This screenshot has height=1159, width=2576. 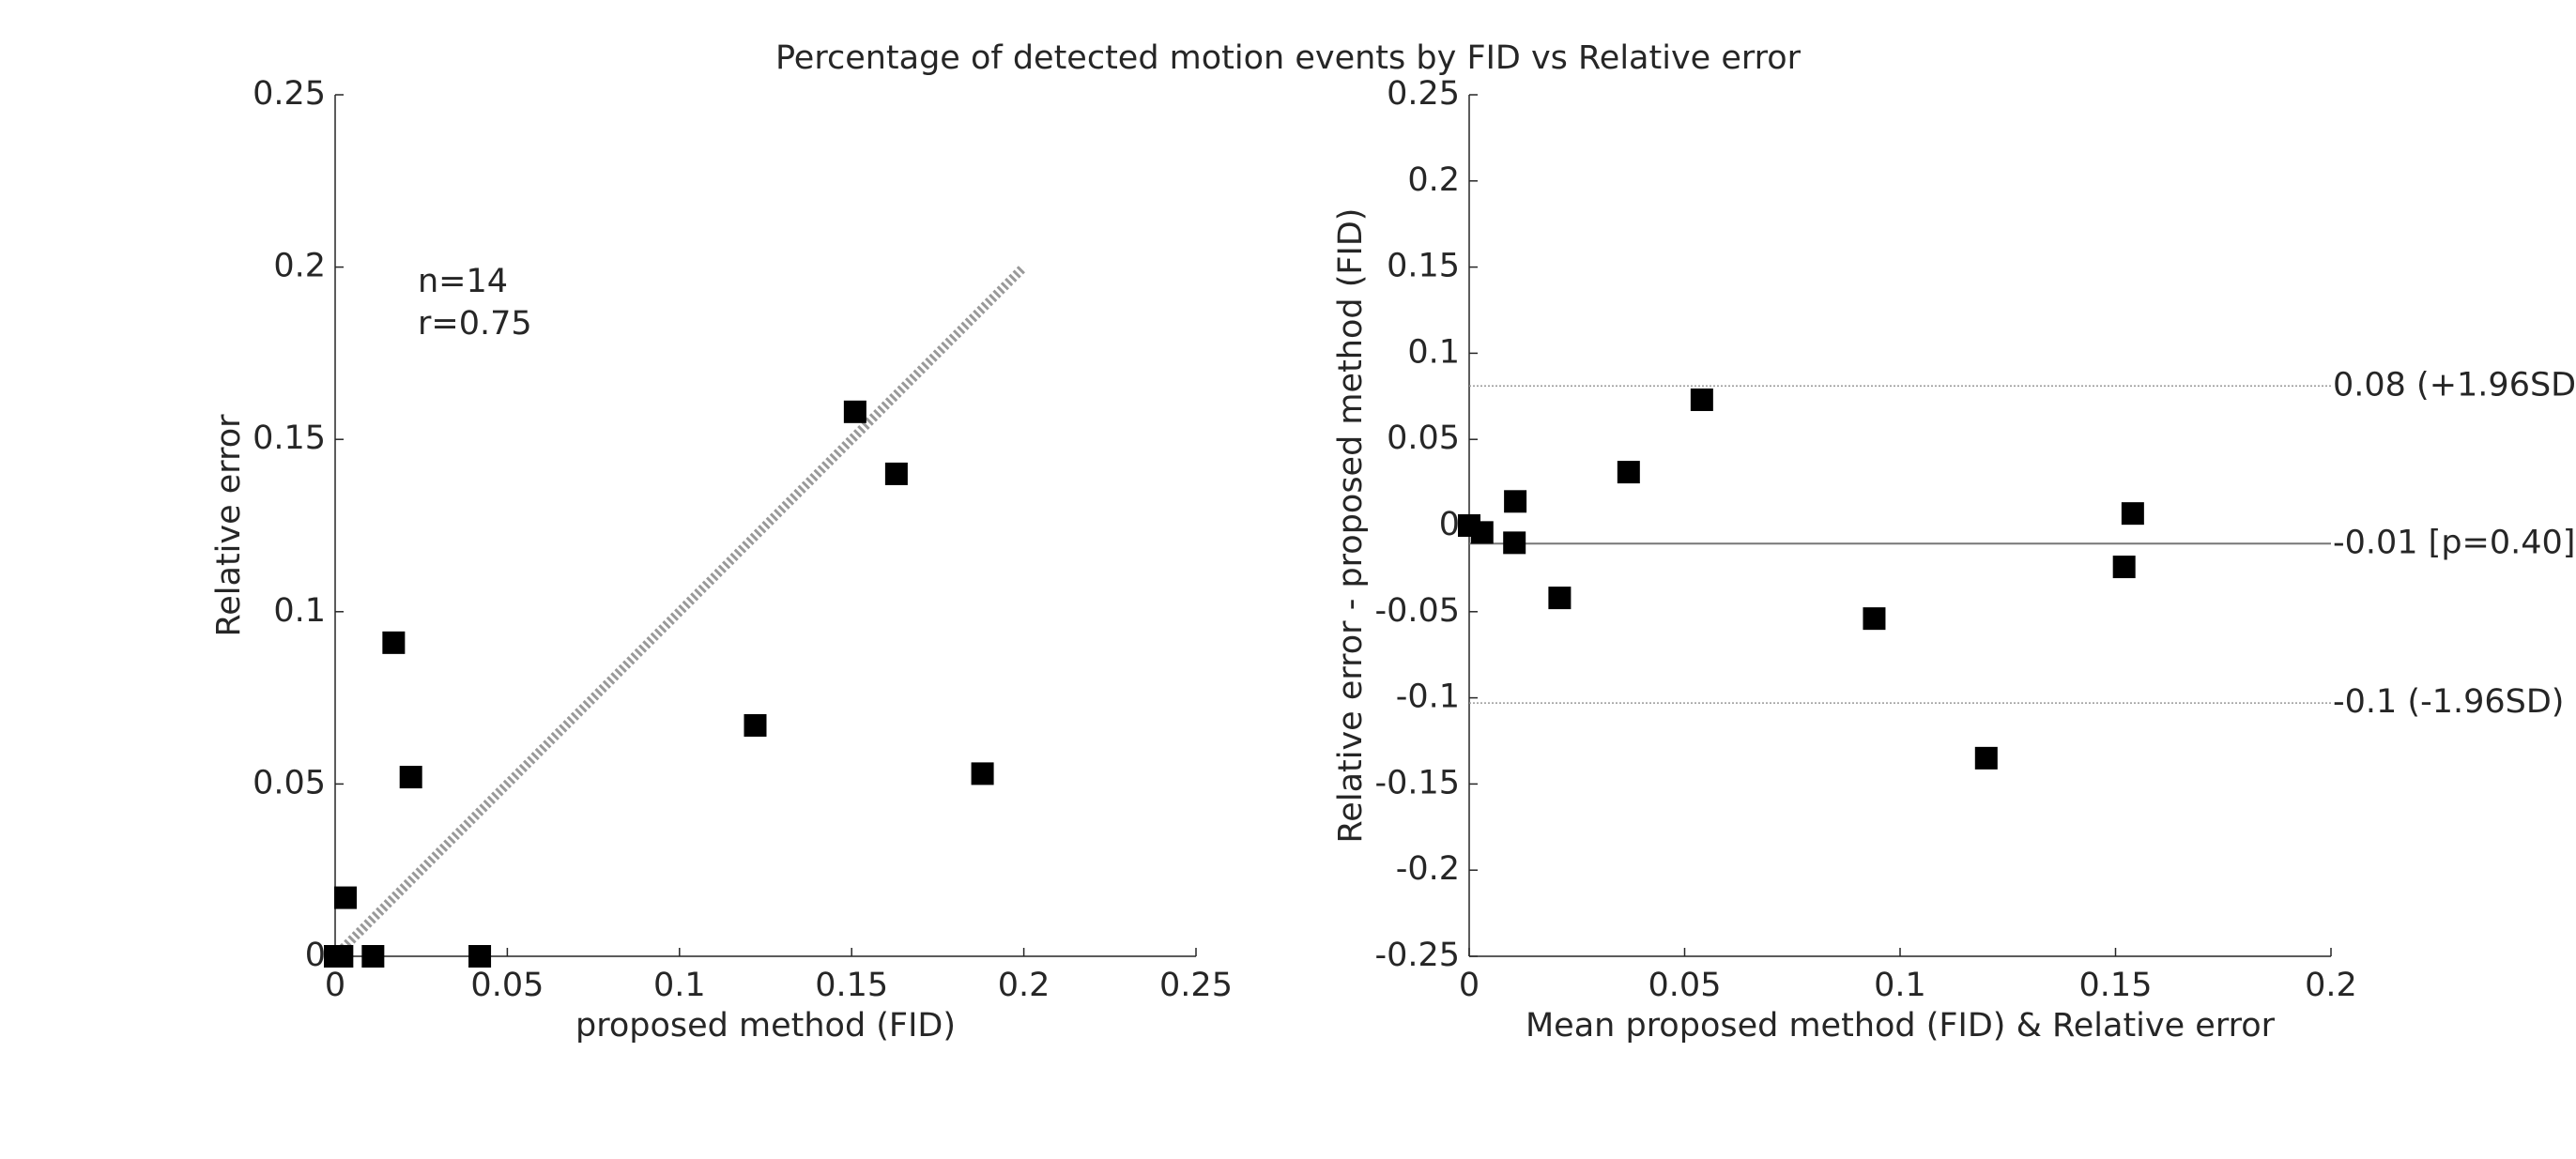 I want to click on y-axis-label: Relative error, so click(x=229, y=525).